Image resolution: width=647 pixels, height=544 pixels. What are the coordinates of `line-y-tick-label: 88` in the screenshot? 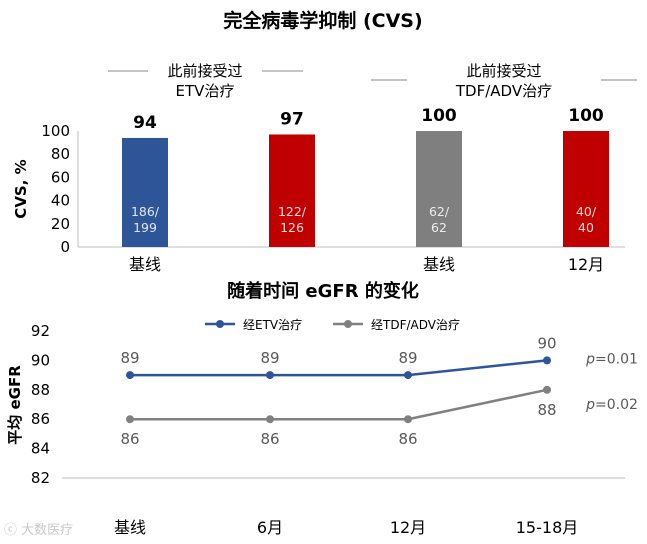 It's located at (40, 390).